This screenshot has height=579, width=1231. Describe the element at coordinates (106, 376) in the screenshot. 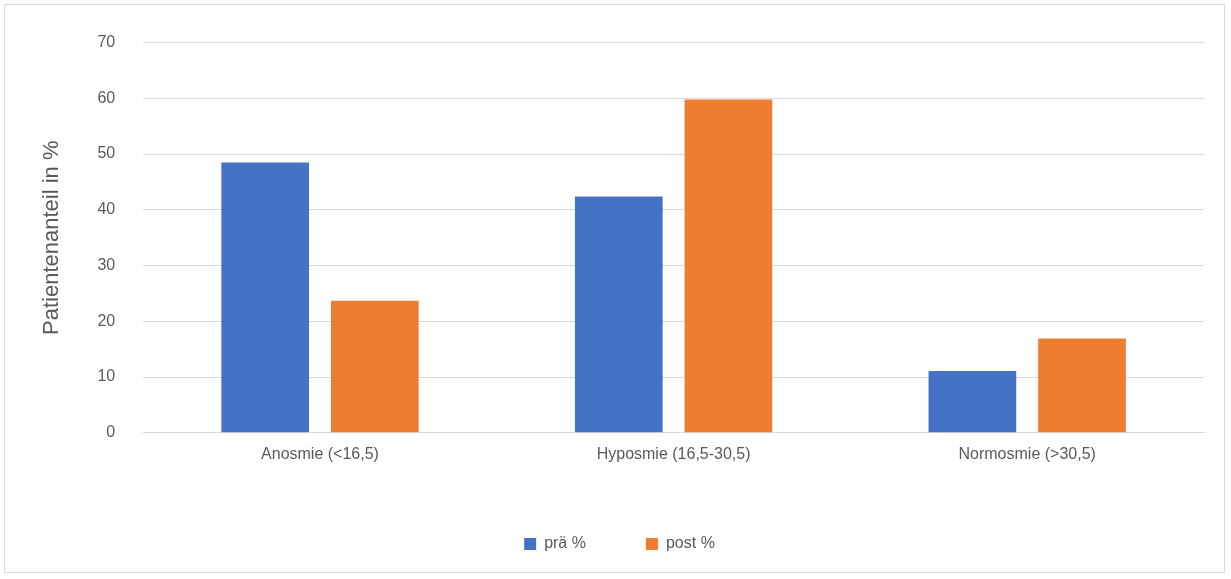

I see `y-tick-label: 10` at that location.